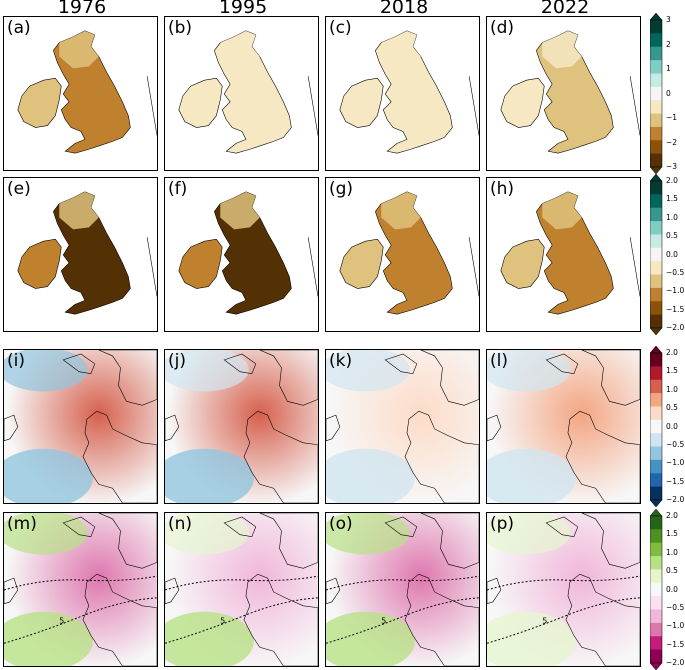 The image size is (685, 670). Describe the element at coordinates (241, 254) in the screenshot. I see `map-panel: (f)` at that location.